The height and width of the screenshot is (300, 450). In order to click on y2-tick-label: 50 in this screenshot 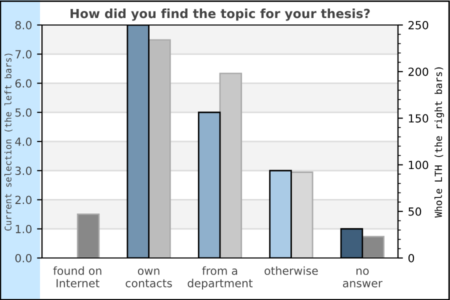, I will do `click(415, 211)`.